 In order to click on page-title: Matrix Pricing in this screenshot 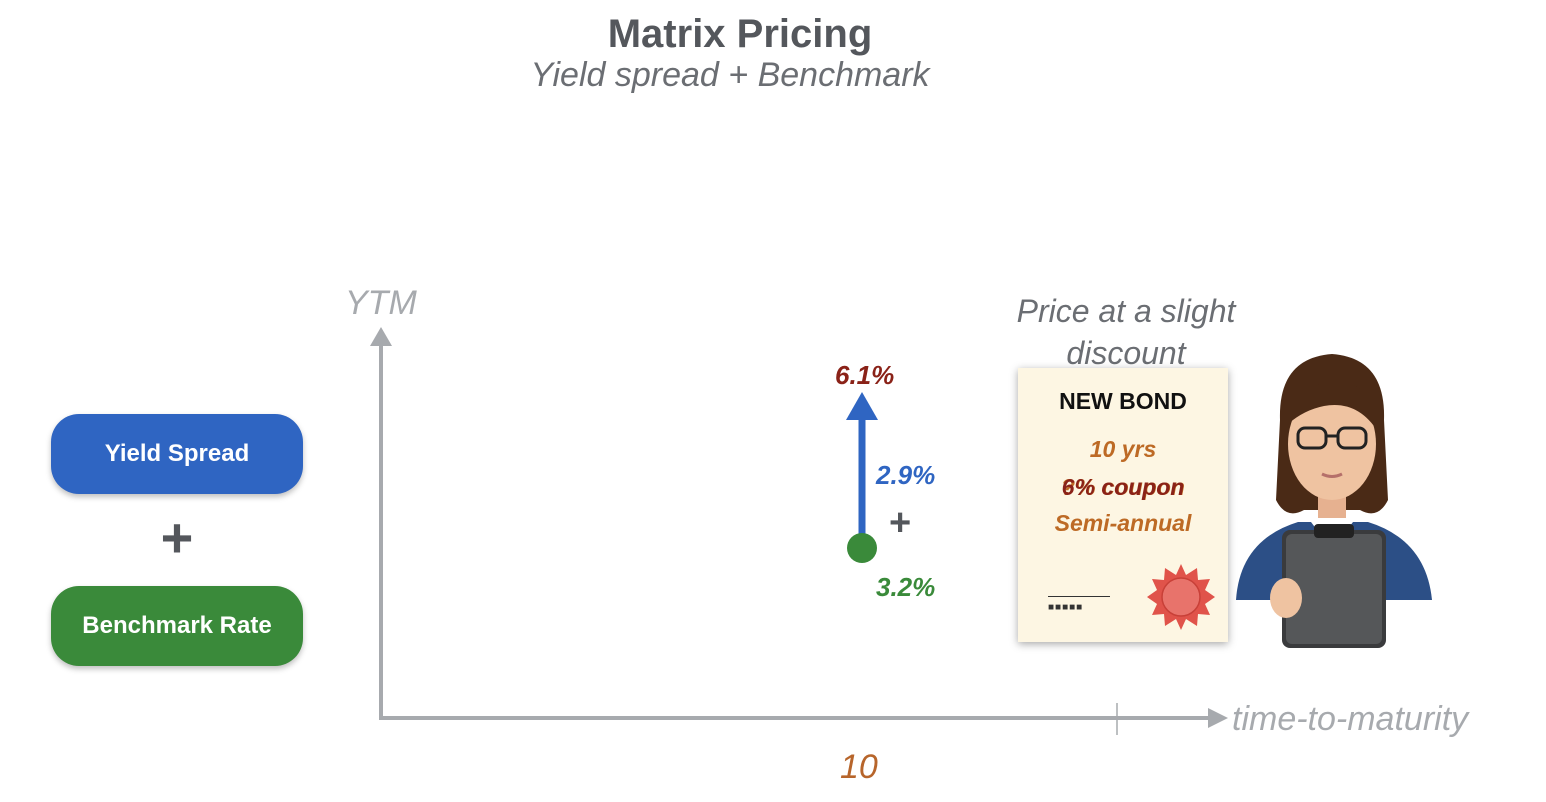, I will do `click(740, 34)`.